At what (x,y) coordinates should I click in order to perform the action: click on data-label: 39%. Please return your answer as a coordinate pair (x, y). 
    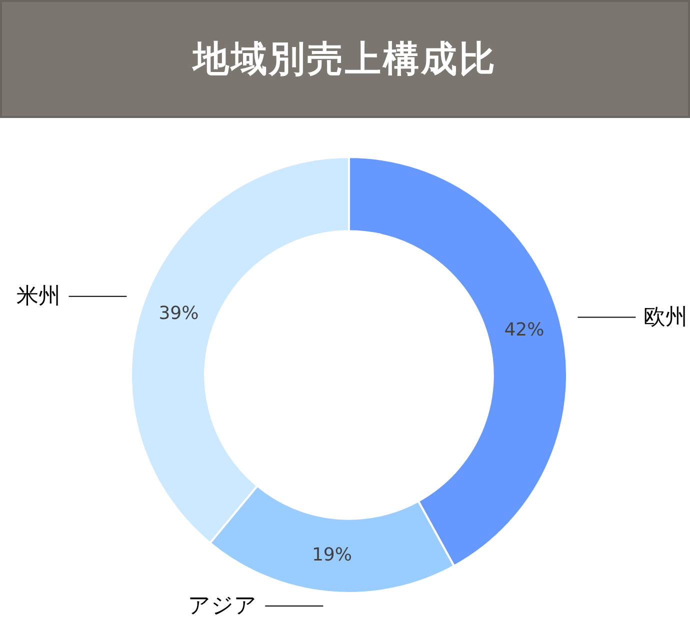
    Looking at the image, I should click on (178, 313).